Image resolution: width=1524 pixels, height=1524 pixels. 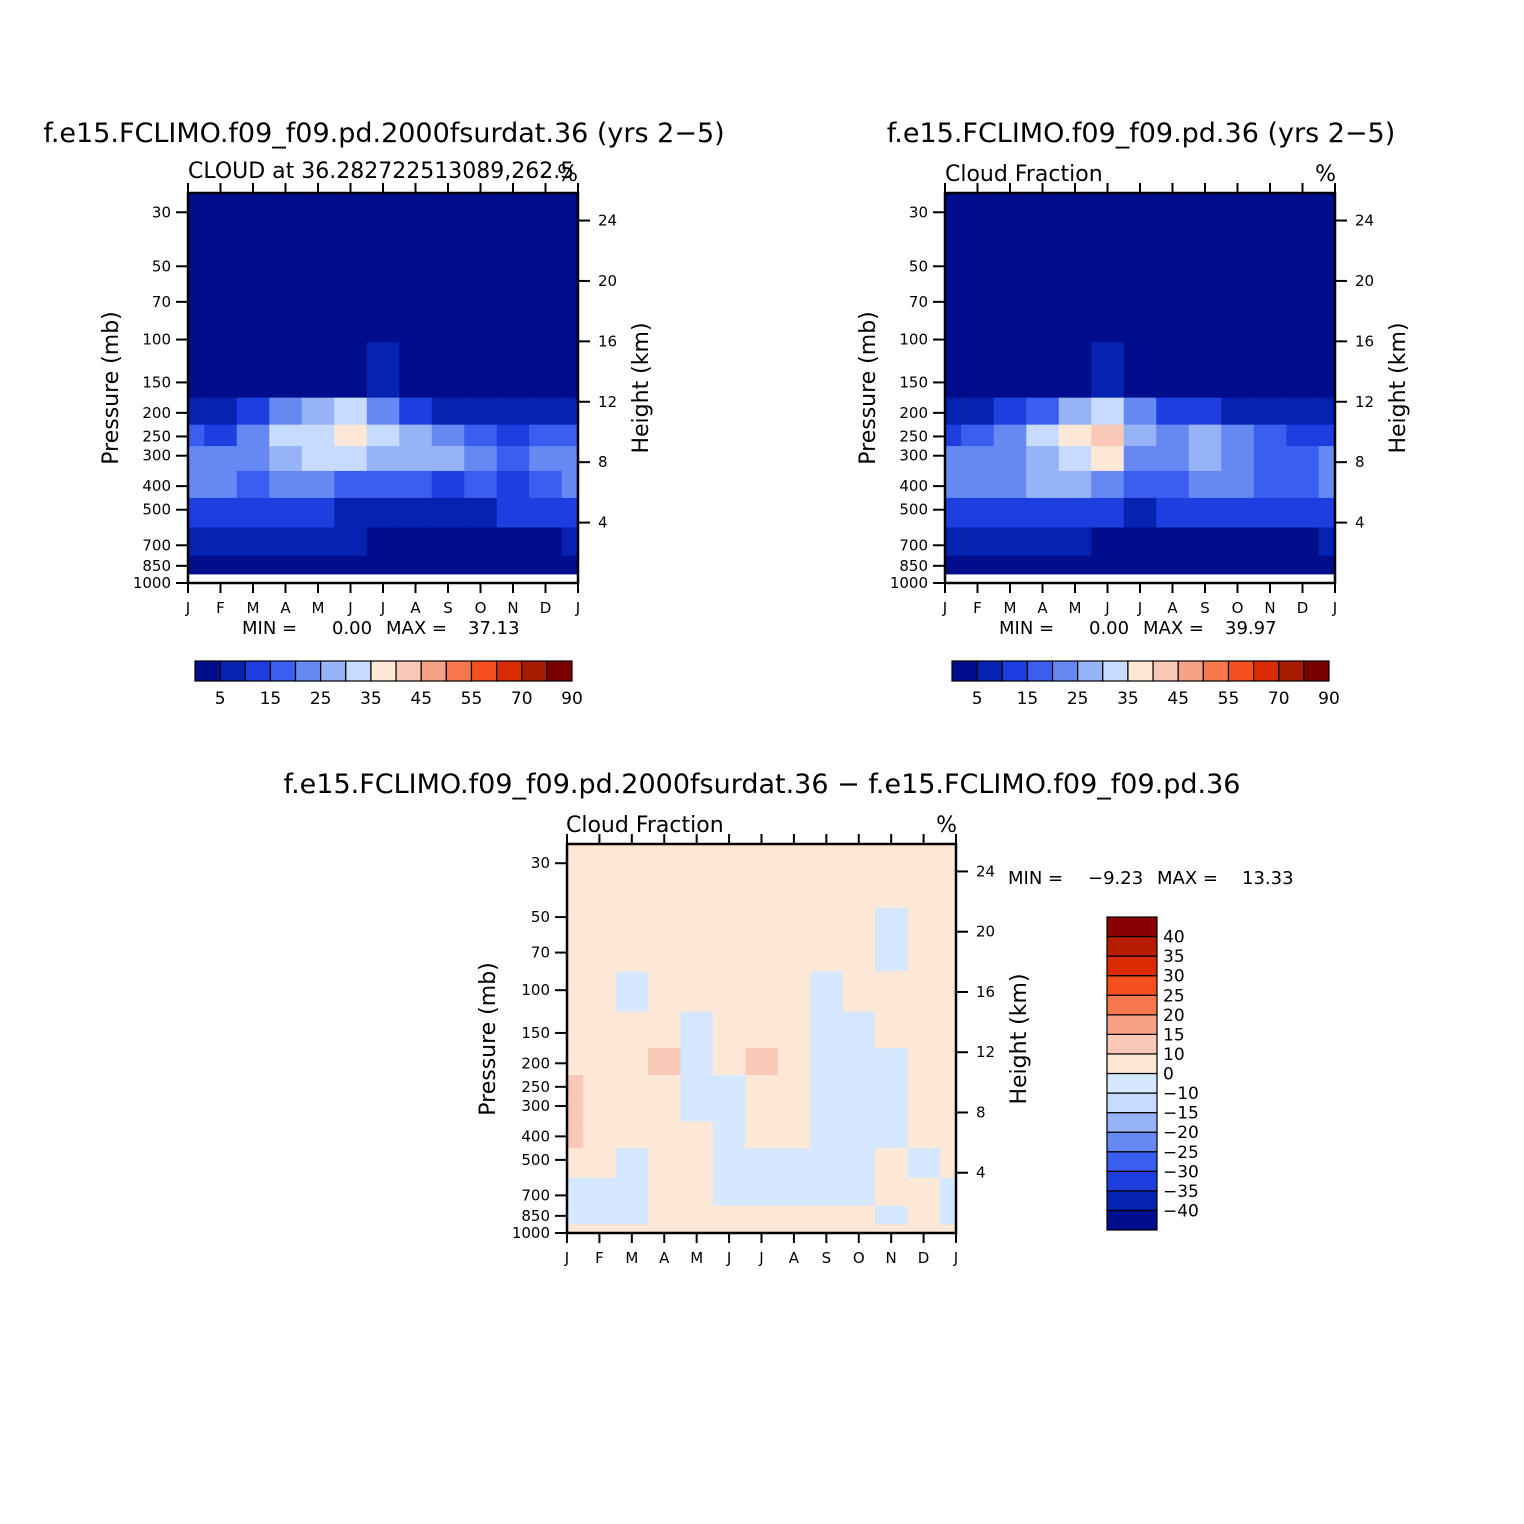 I want to click on colorbar-label: 40, so click(x=1174, y=938).